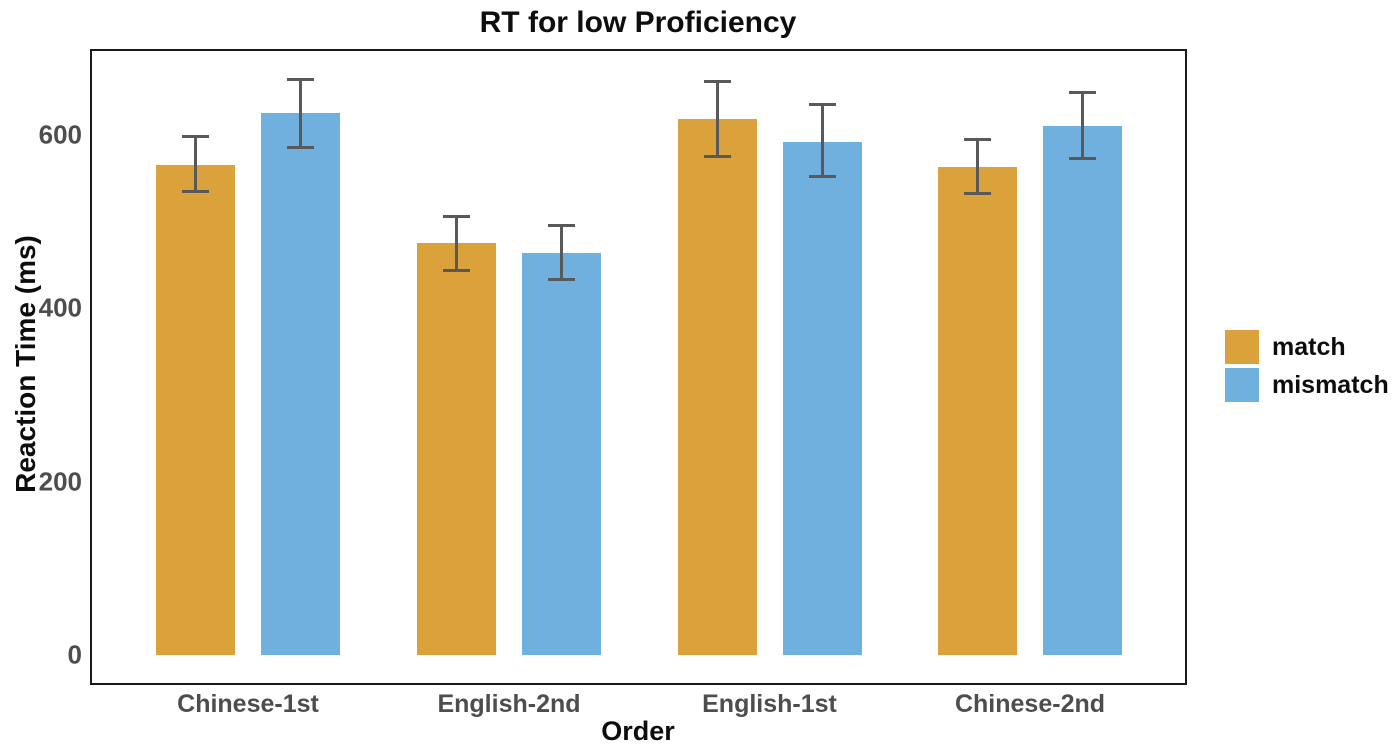  I want to click on error-bar-match-chinese-2nd, so click(977, 166).